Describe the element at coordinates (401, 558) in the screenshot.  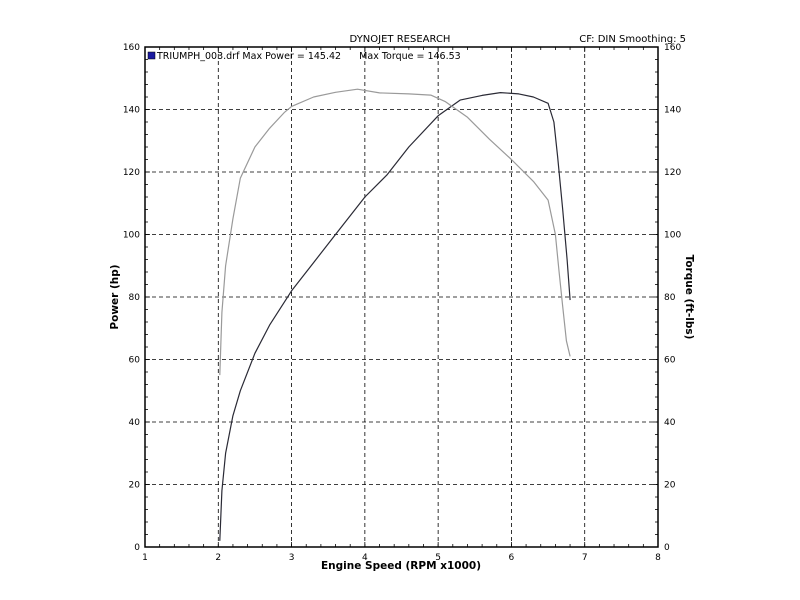
I see `x-tick-labels: 1 2 3 4 5 6 7 8` at that location.